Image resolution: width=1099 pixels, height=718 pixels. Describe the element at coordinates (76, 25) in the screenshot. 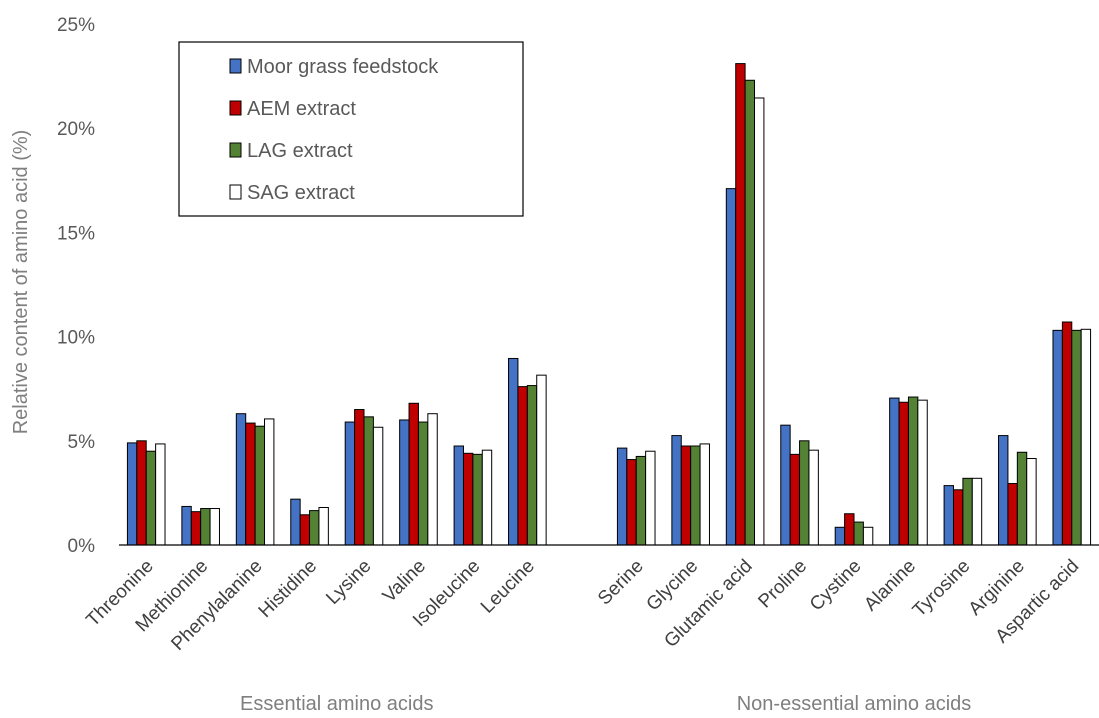

I see `y-tick-label: 25%` at that location.